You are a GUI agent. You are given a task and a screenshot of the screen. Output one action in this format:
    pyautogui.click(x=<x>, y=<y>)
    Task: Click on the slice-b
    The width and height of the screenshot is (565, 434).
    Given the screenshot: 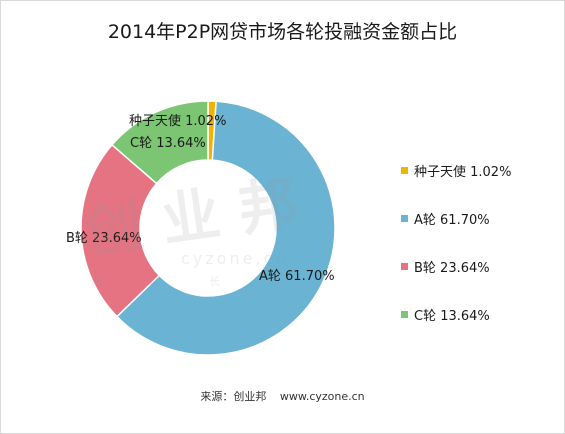 What is the action you would take?
    pyautogui.click(x=120, y=230)
    